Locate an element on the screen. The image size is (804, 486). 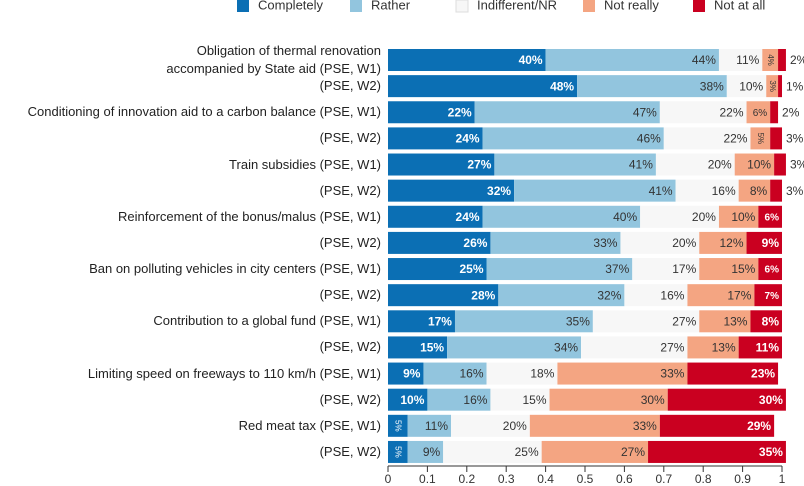
x-tick-label: 1 is located at coordinates (782, 479).